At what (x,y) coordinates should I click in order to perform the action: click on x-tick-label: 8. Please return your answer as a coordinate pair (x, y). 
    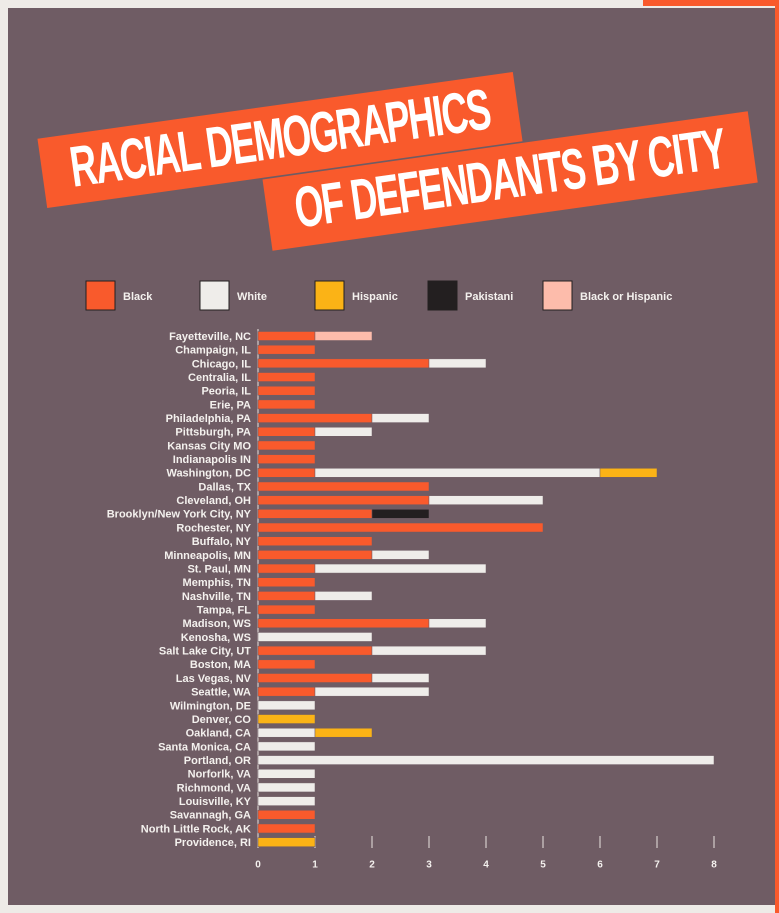
    Looking at the image, I should click on (714, 865).